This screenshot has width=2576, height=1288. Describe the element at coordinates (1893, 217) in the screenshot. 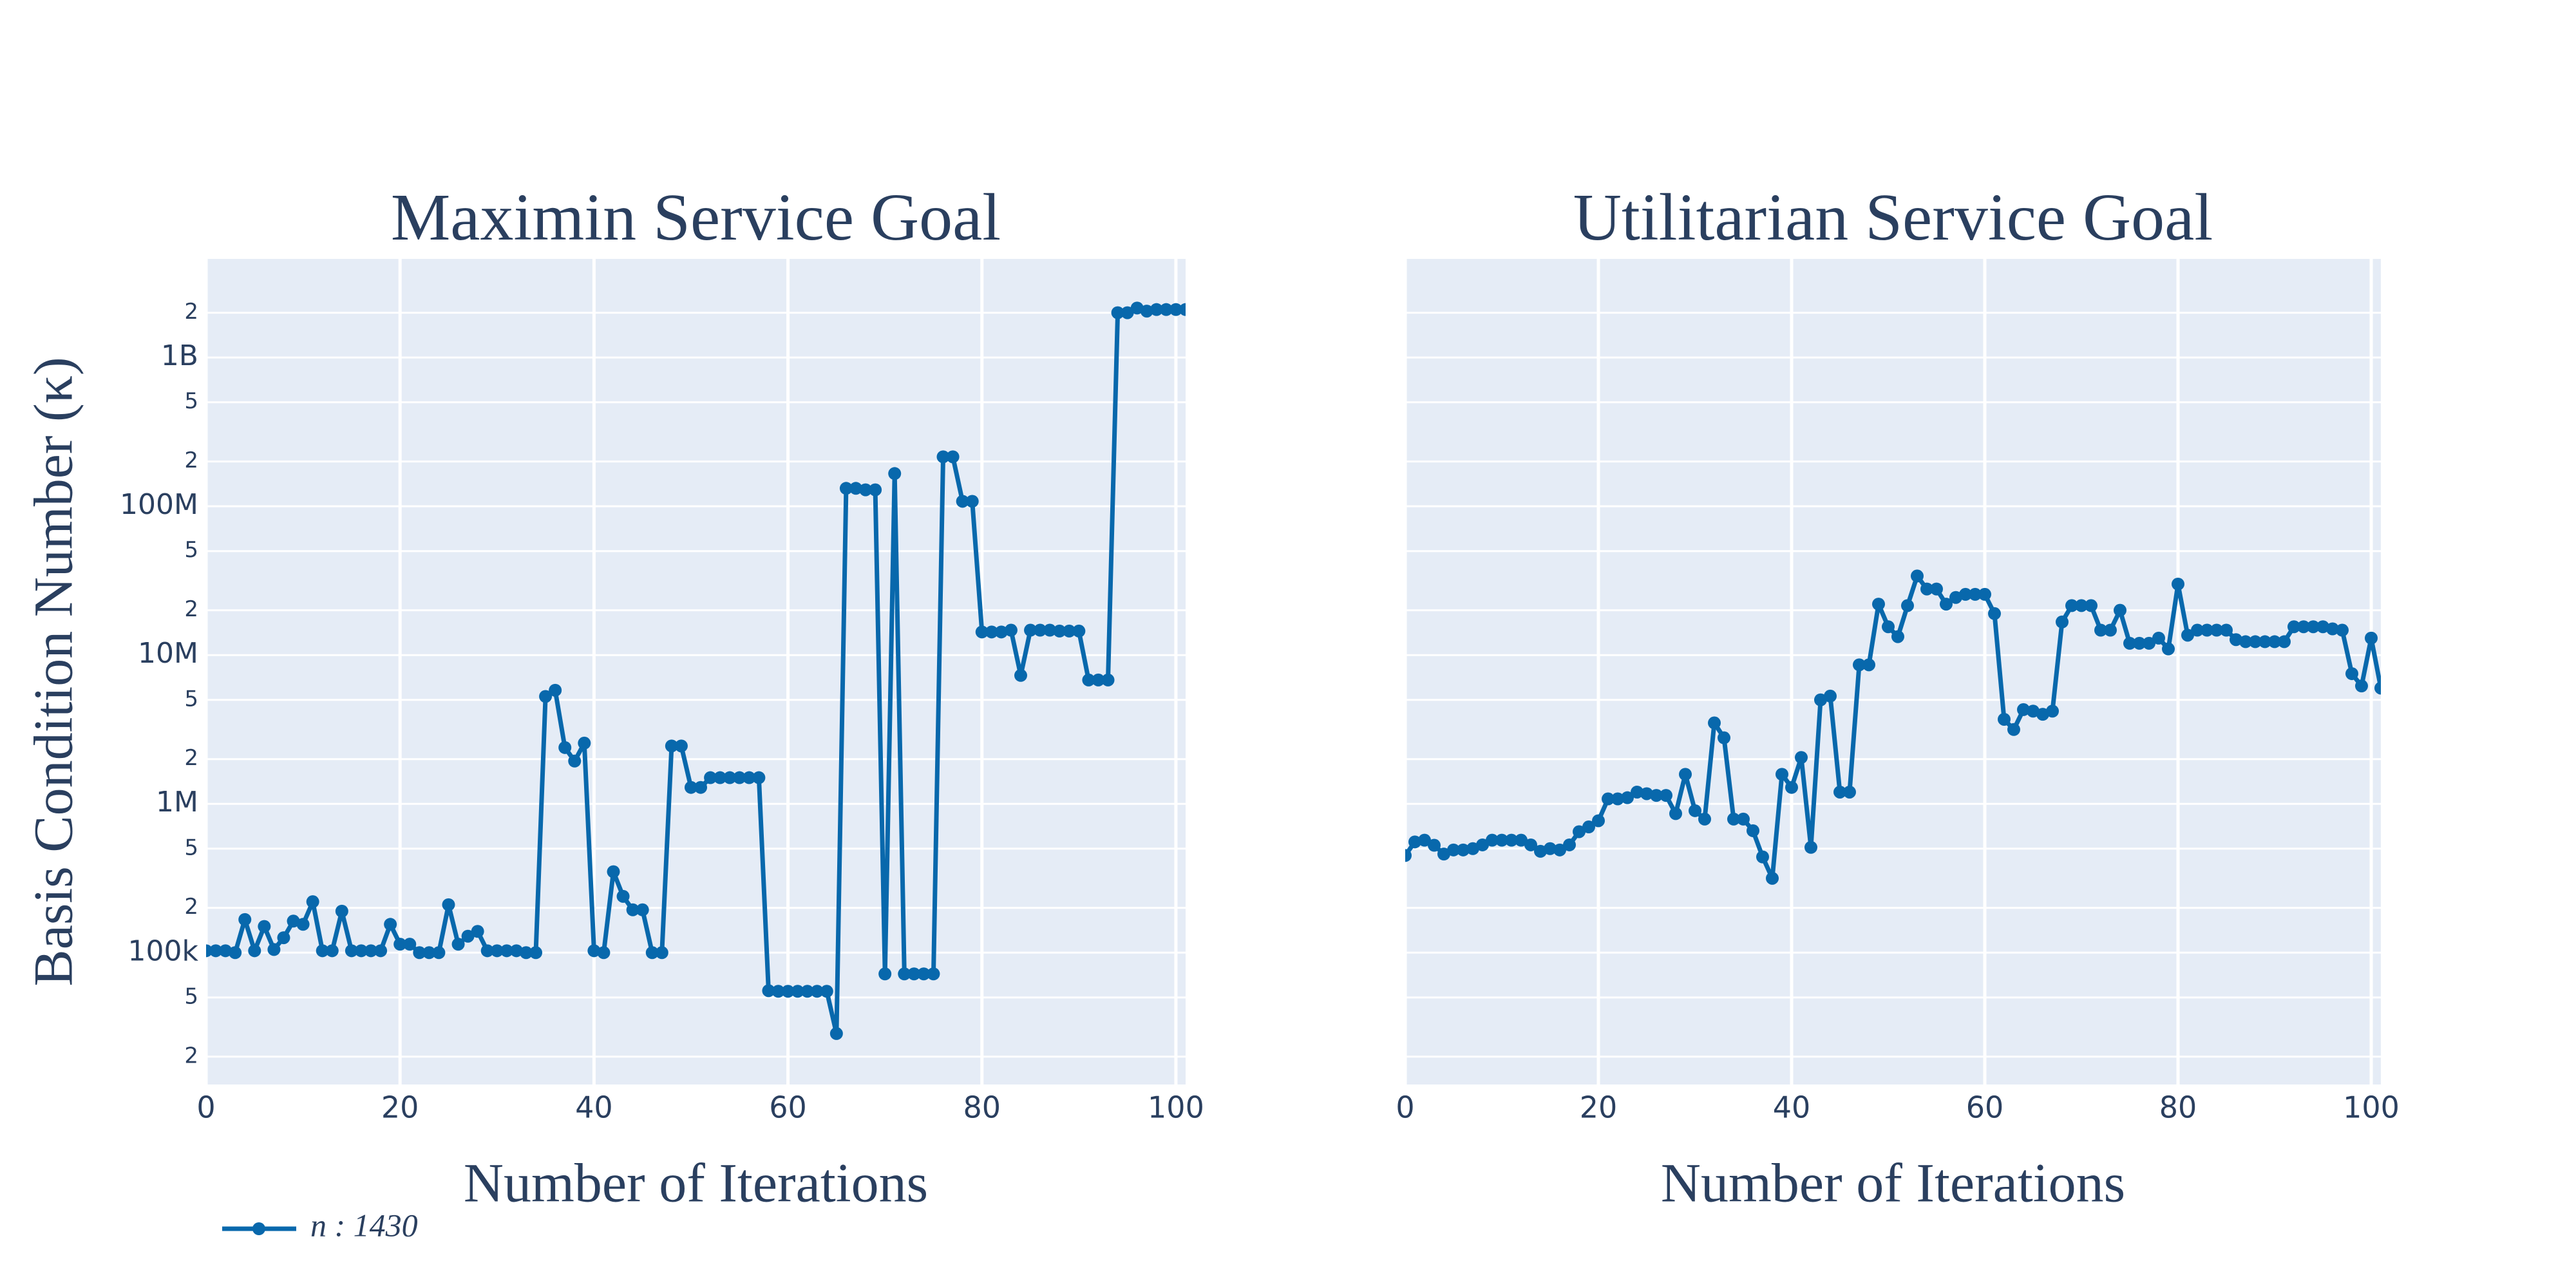

I see `chart-title: Utilitarian Service Goal` at that location.